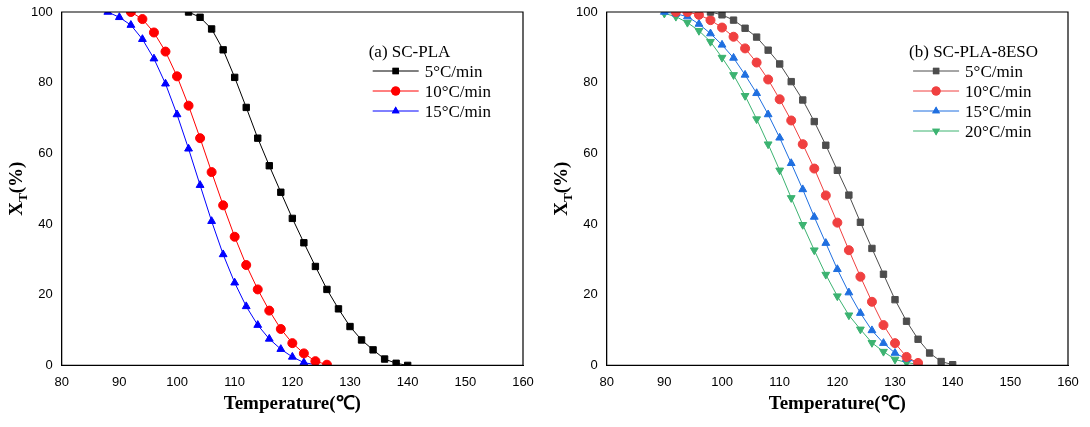 The height and width of the screenshot is (427, 1090). What do you see at coordinates (998, 131) in the screenshot?
I see `legend-label: 20°C/min` at bounding box center [998, 131].